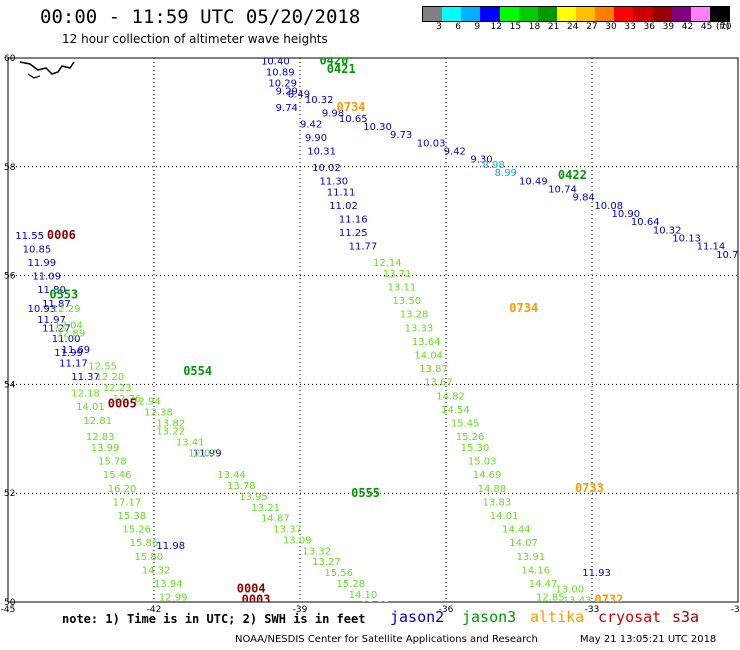  I want to click on lat-tick-label: 60, so click(10, 59).